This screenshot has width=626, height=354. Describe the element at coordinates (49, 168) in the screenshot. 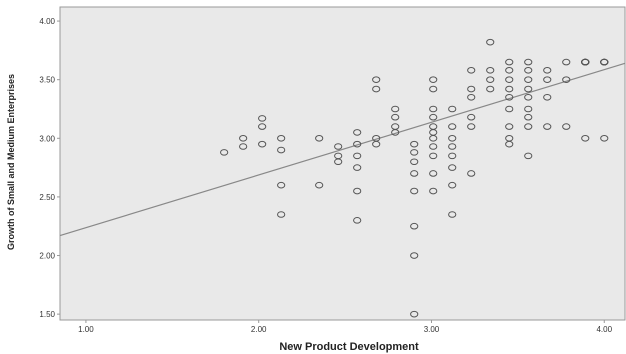

I see `y-axis: 1.50 2.00 2.50 3.00 3.50 4.00` at that location.